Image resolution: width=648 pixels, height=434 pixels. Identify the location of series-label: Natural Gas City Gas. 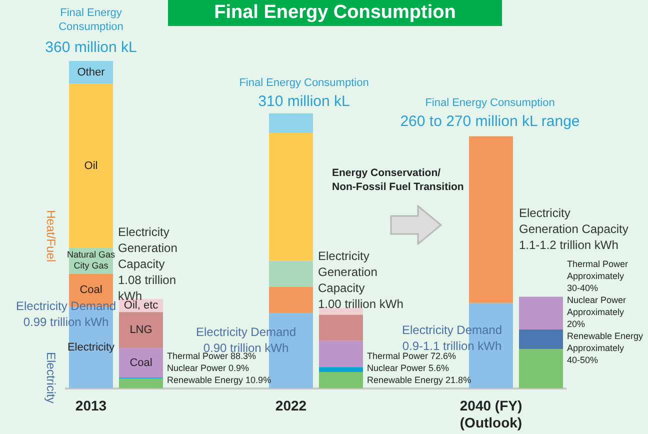
(91, 260).